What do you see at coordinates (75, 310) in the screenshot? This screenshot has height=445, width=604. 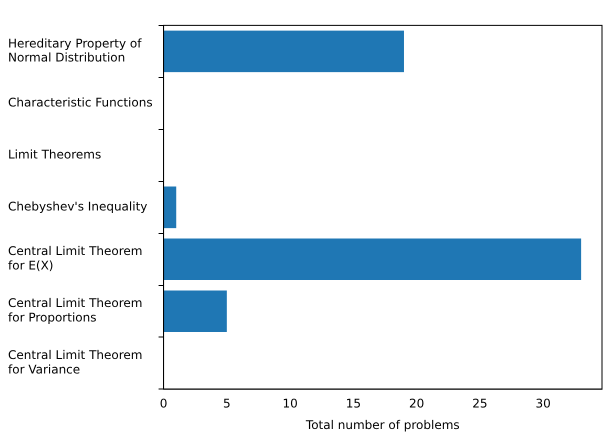 I see `y-tick-label: Central Limit Theorem for Proportions` at bounding box center [75, 310].